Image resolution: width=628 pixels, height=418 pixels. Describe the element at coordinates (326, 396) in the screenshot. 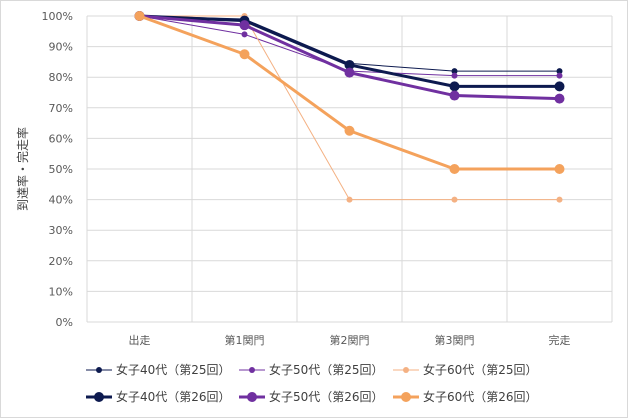

I see `legend-label: 女子50代（第26回）` at that location.